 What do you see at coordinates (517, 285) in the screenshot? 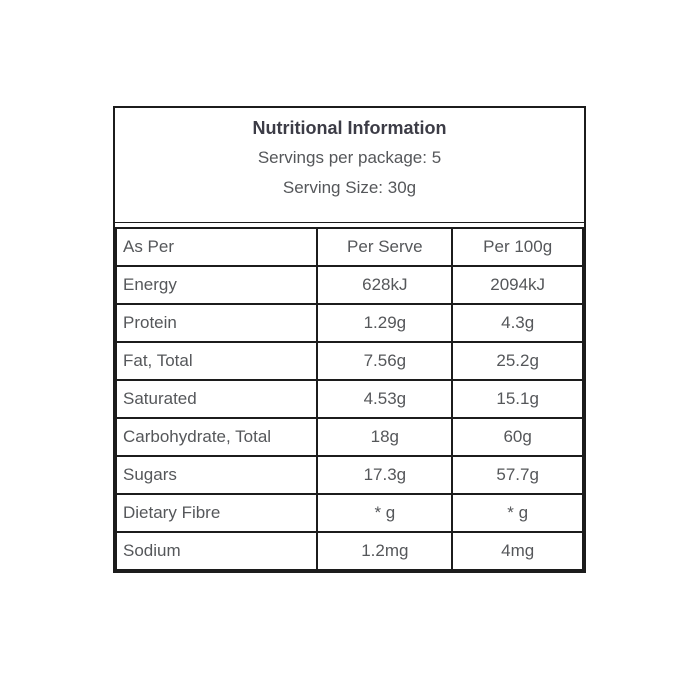
I see `per-100g-value-cell: 2094kJ` at bounding box center [517, 285].